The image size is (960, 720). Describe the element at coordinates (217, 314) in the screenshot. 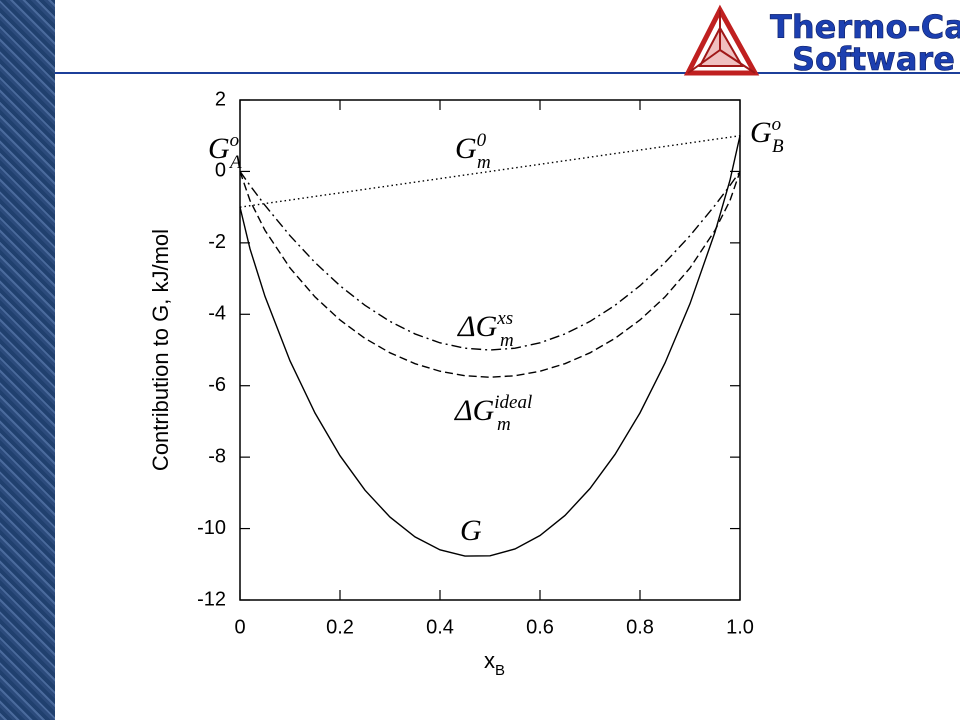

I see `y-tick-label: -4` at that location.